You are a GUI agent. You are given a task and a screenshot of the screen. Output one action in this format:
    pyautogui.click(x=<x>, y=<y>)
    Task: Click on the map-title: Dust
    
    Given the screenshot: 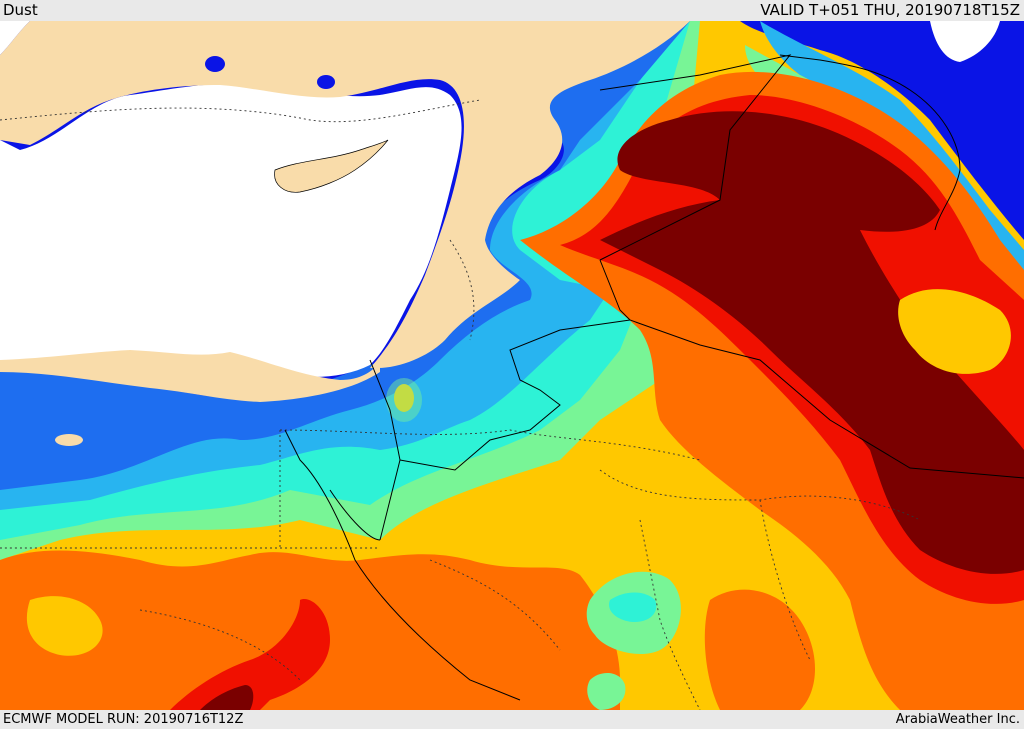 What is the action you would take?
    pyautogui.click(x=20, y=10)
    